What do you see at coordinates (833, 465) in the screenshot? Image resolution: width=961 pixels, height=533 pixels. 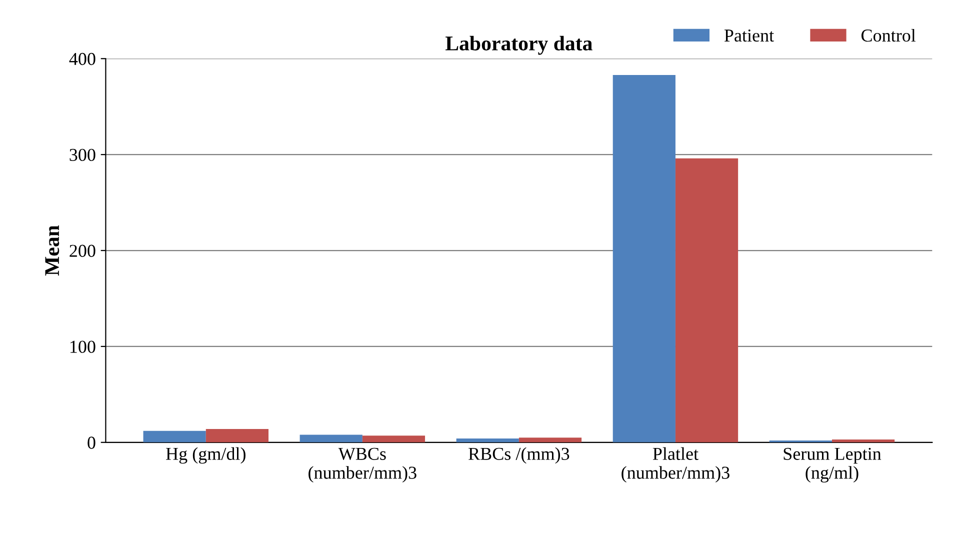 I see `x-tick-label: Serum Leptin (ng/ml)` at bounding box center [833, 465].